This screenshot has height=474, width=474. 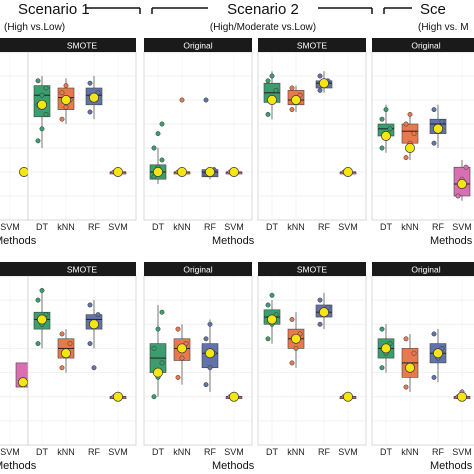 I want to click on panel-r1-p1: SMOTE DT kNN RF SVM, so click(x=82, y=135).